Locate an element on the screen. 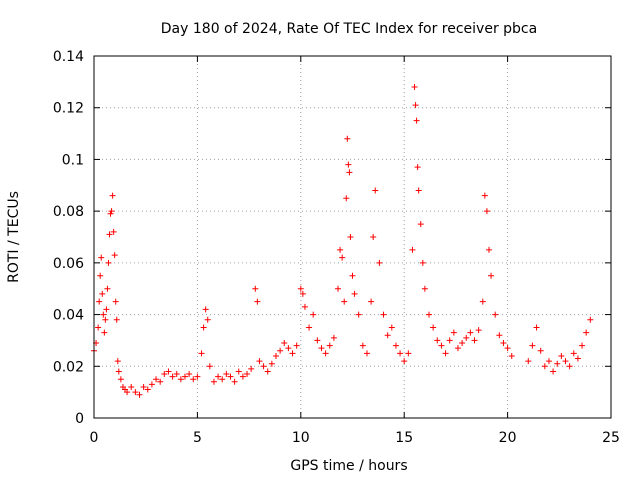 The image size is (640, 480). y-tick-label: 0.1 is located at coordinates (73, 160).